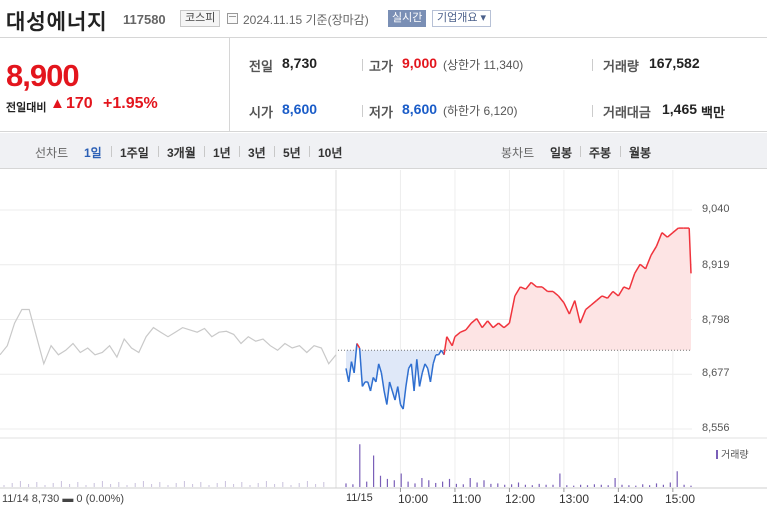  Describe the element at coordinates (144, 19) in the screenshot. I see `stock-code: 117580` at that location.